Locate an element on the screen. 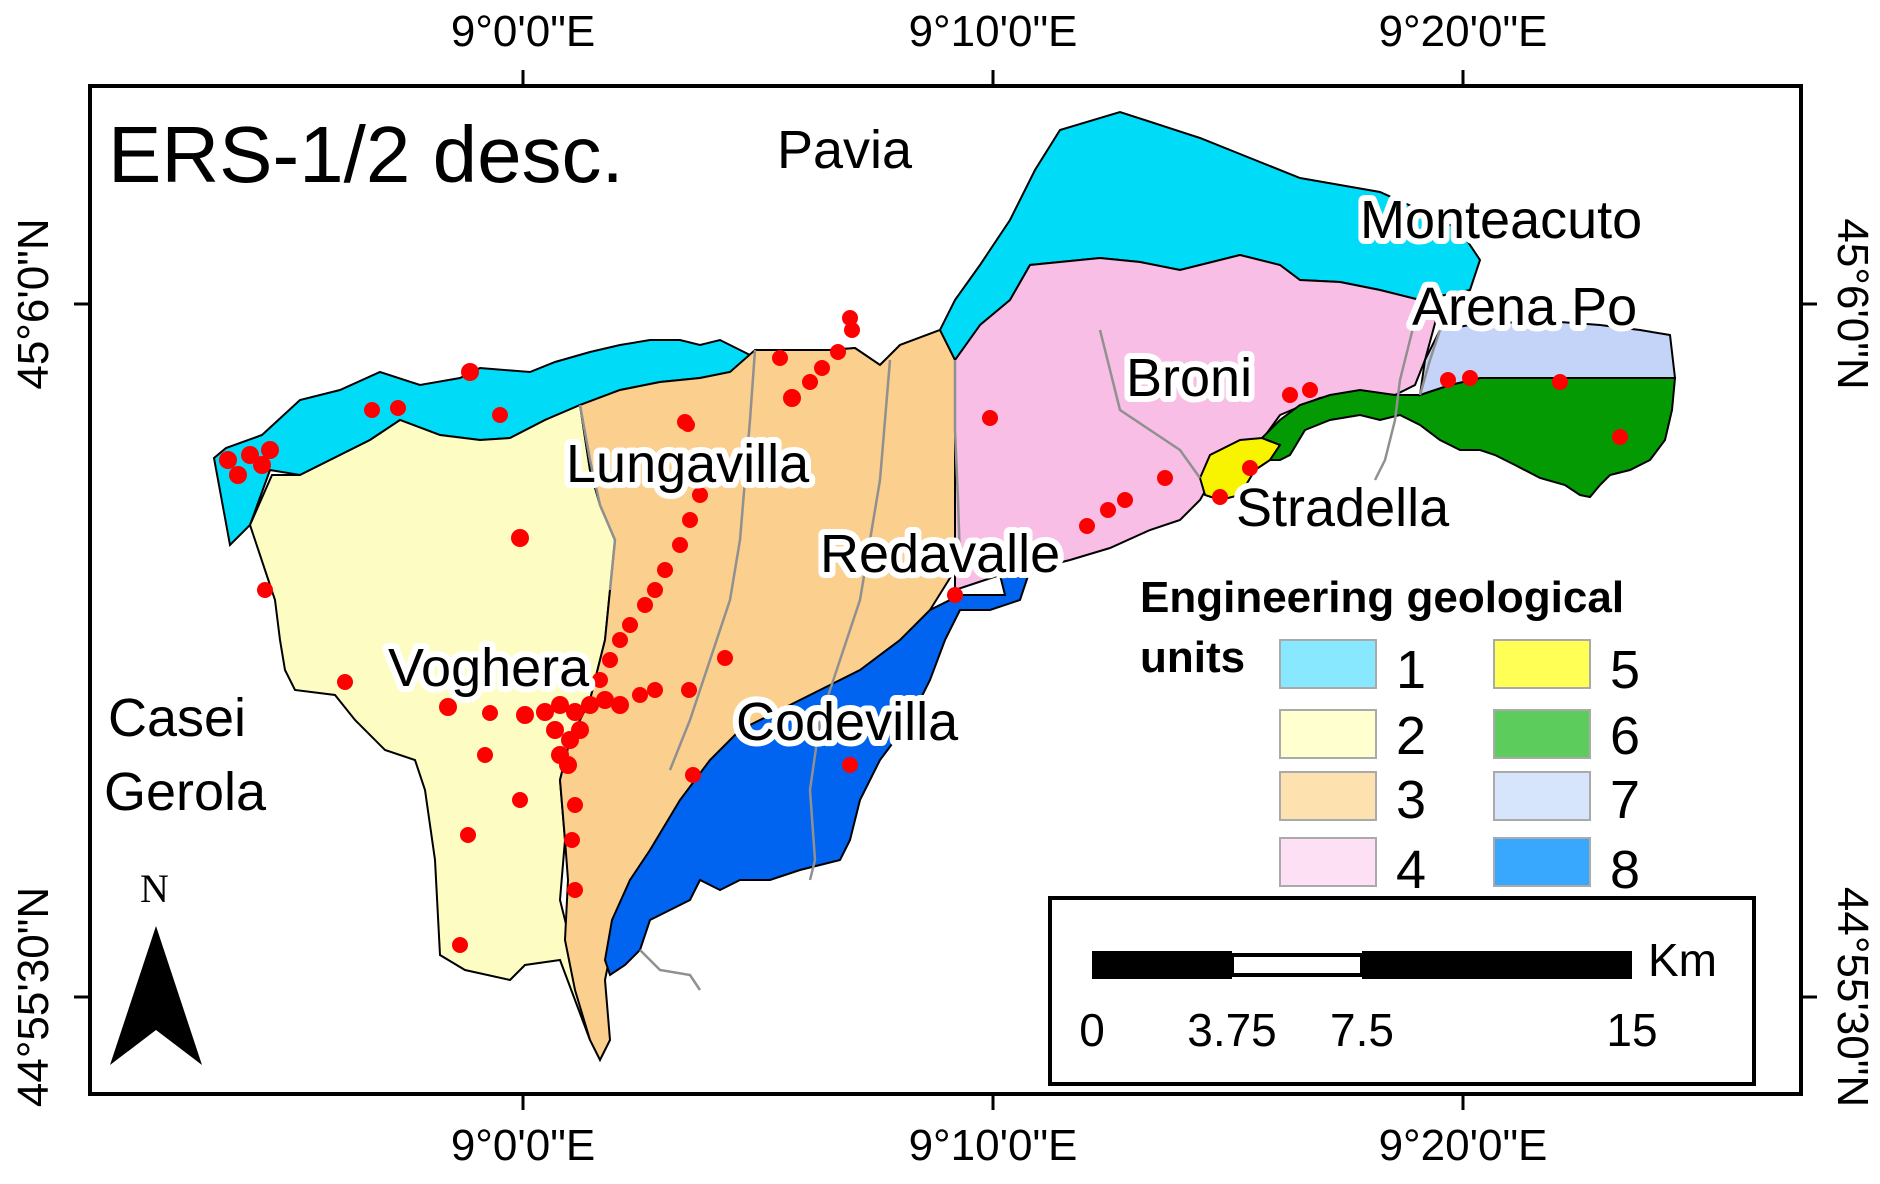 This screenshot has width=1880, height=1184. top-tick-label-1: 9°0'0"E is located at coordinates (523, 31).